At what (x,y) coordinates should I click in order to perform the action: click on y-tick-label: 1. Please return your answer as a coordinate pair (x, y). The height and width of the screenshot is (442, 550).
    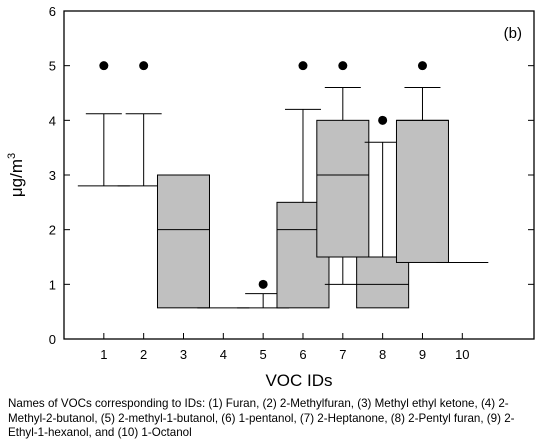
    Looking at the image, I should click on (52, 284).